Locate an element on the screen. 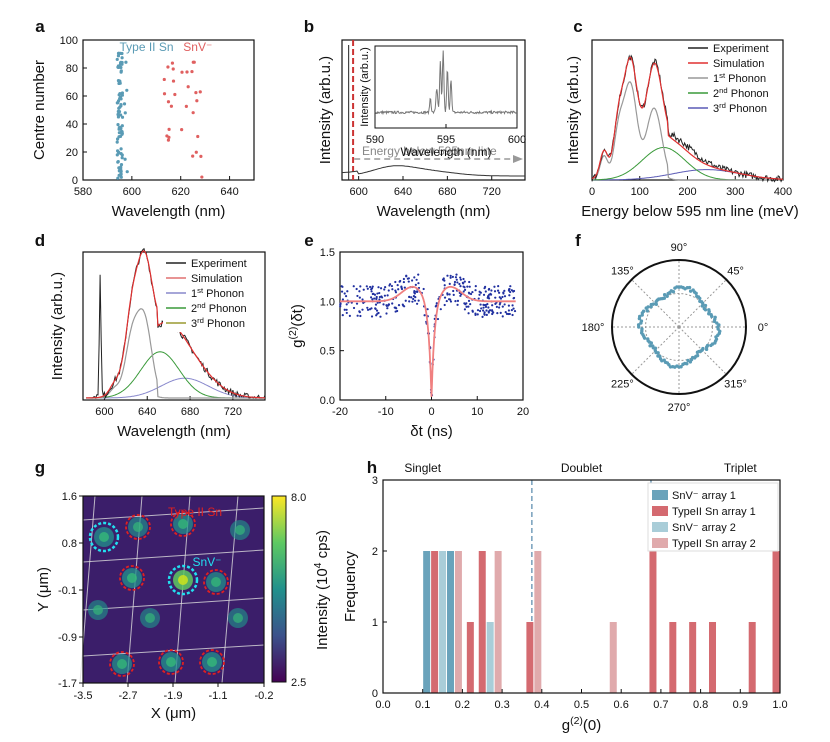  a-x-tick-label: 640 is located at coordinates (229, 192).